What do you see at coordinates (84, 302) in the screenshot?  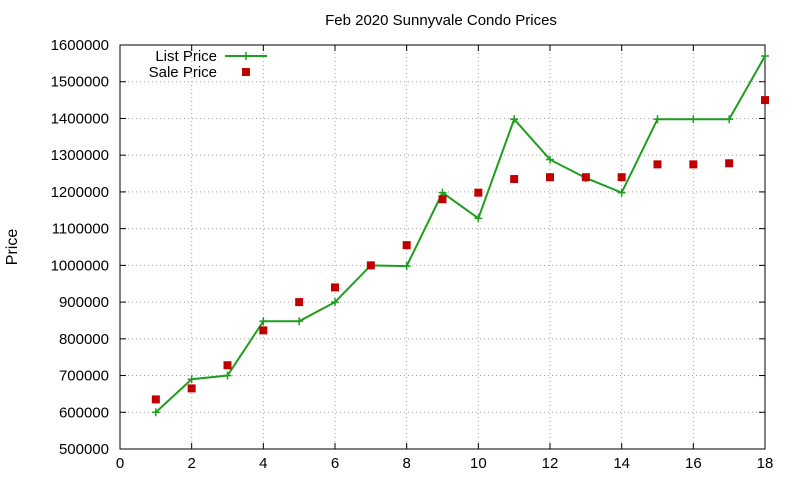 I see `y-tick-label: 900000` at bounding box center [84, 302].